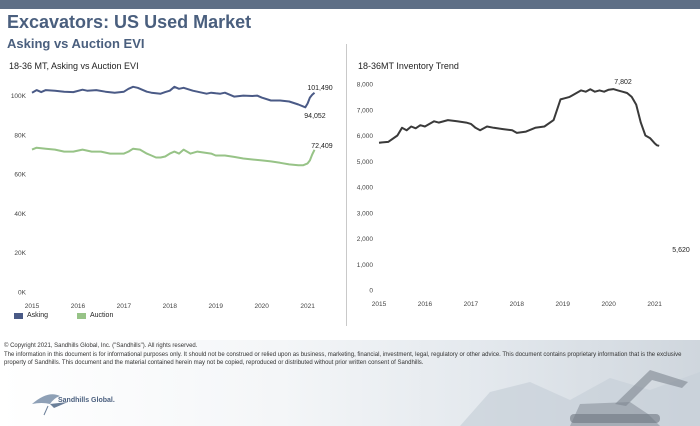 The image size is (700, 426). What do you see at coordinates (38, 315) in the screenshot?
I see `legend-asking-label: Asking` at bounding box center [38, 315].